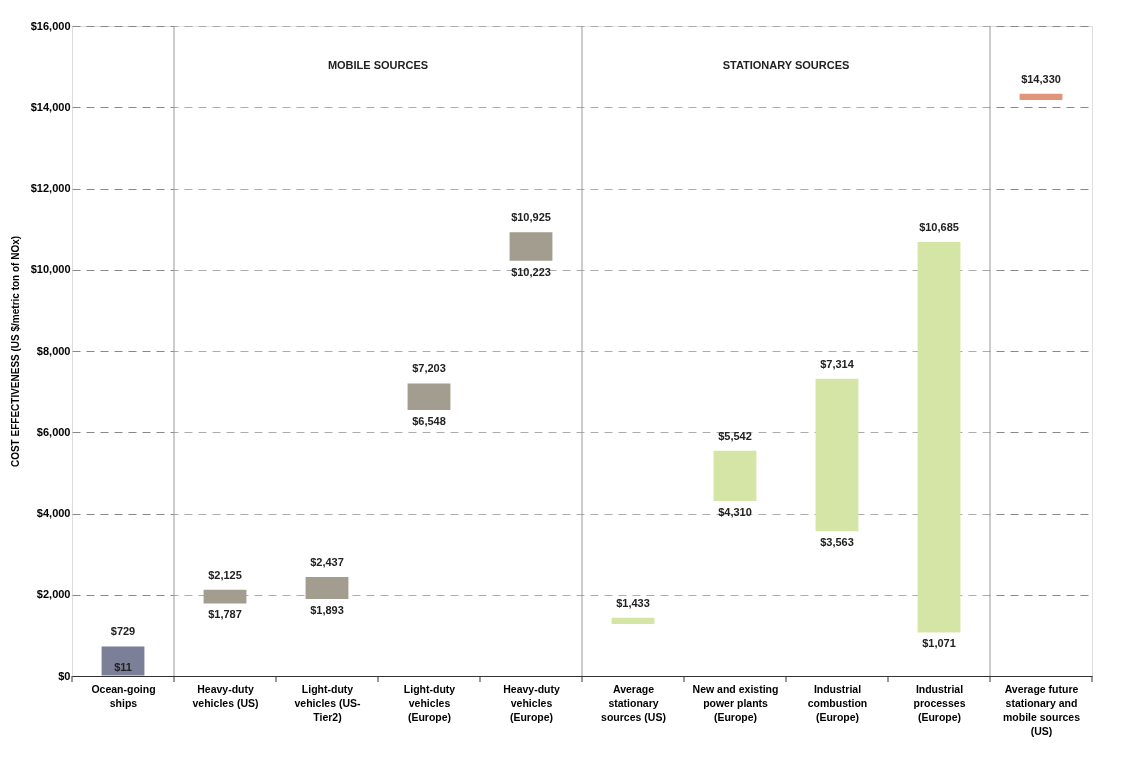  What do you see at coordinates (837, 363) in the screenshot?
I see `annotation: $7,314` at bounding box center [837, 363].